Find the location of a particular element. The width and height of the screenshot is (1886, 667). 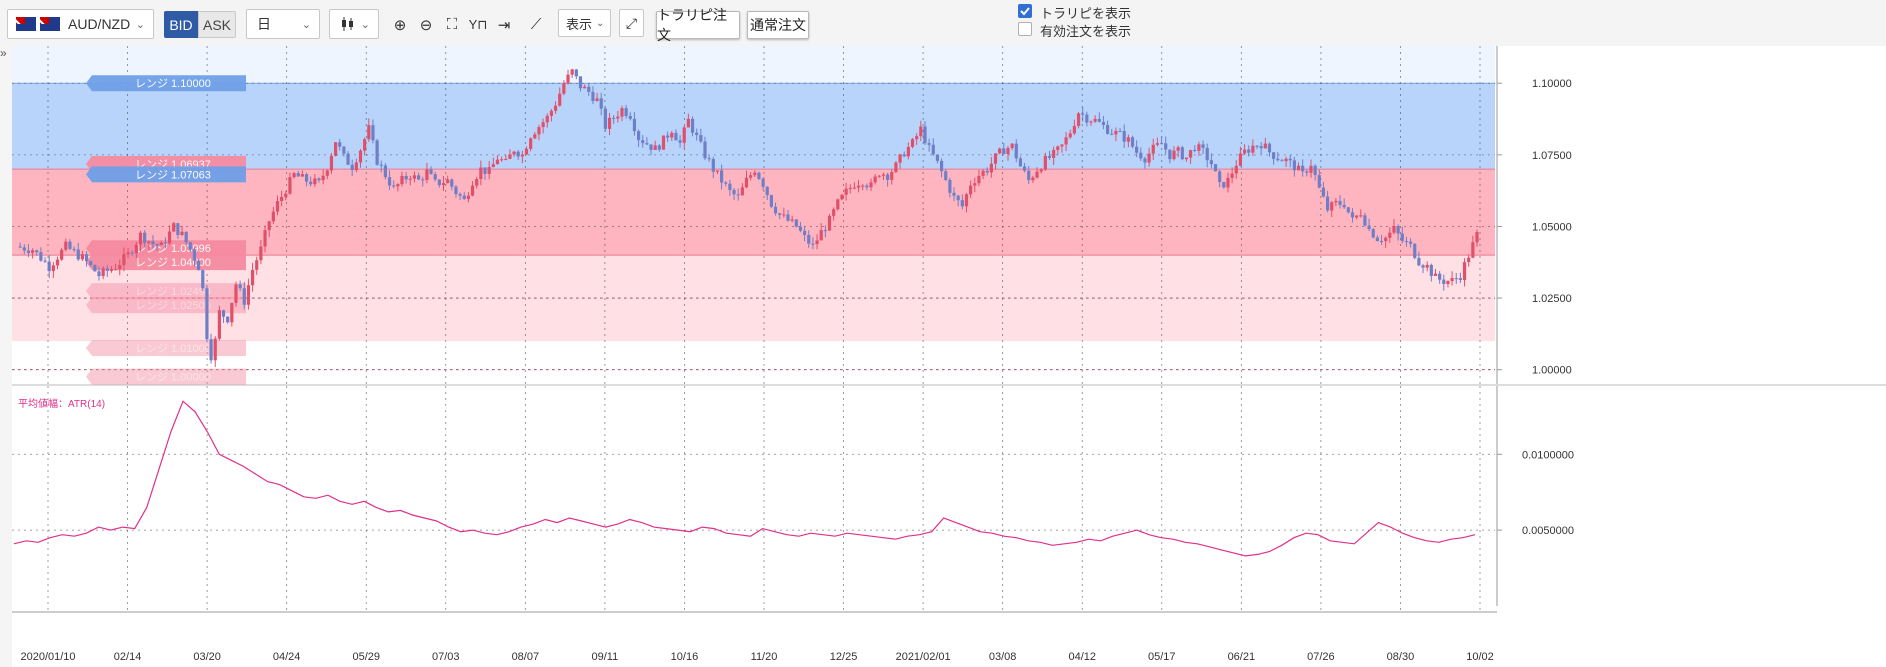

show-active-orders-checkbox is located at coordinates (1025, 29).